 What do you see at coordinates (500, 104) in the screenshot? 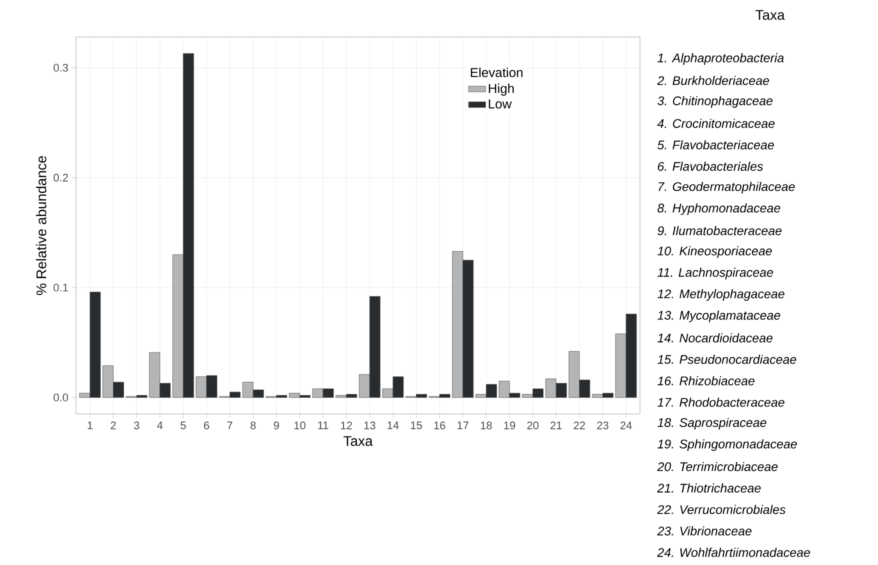
I see `legend-label: Low` at bounding box center [500, 104].